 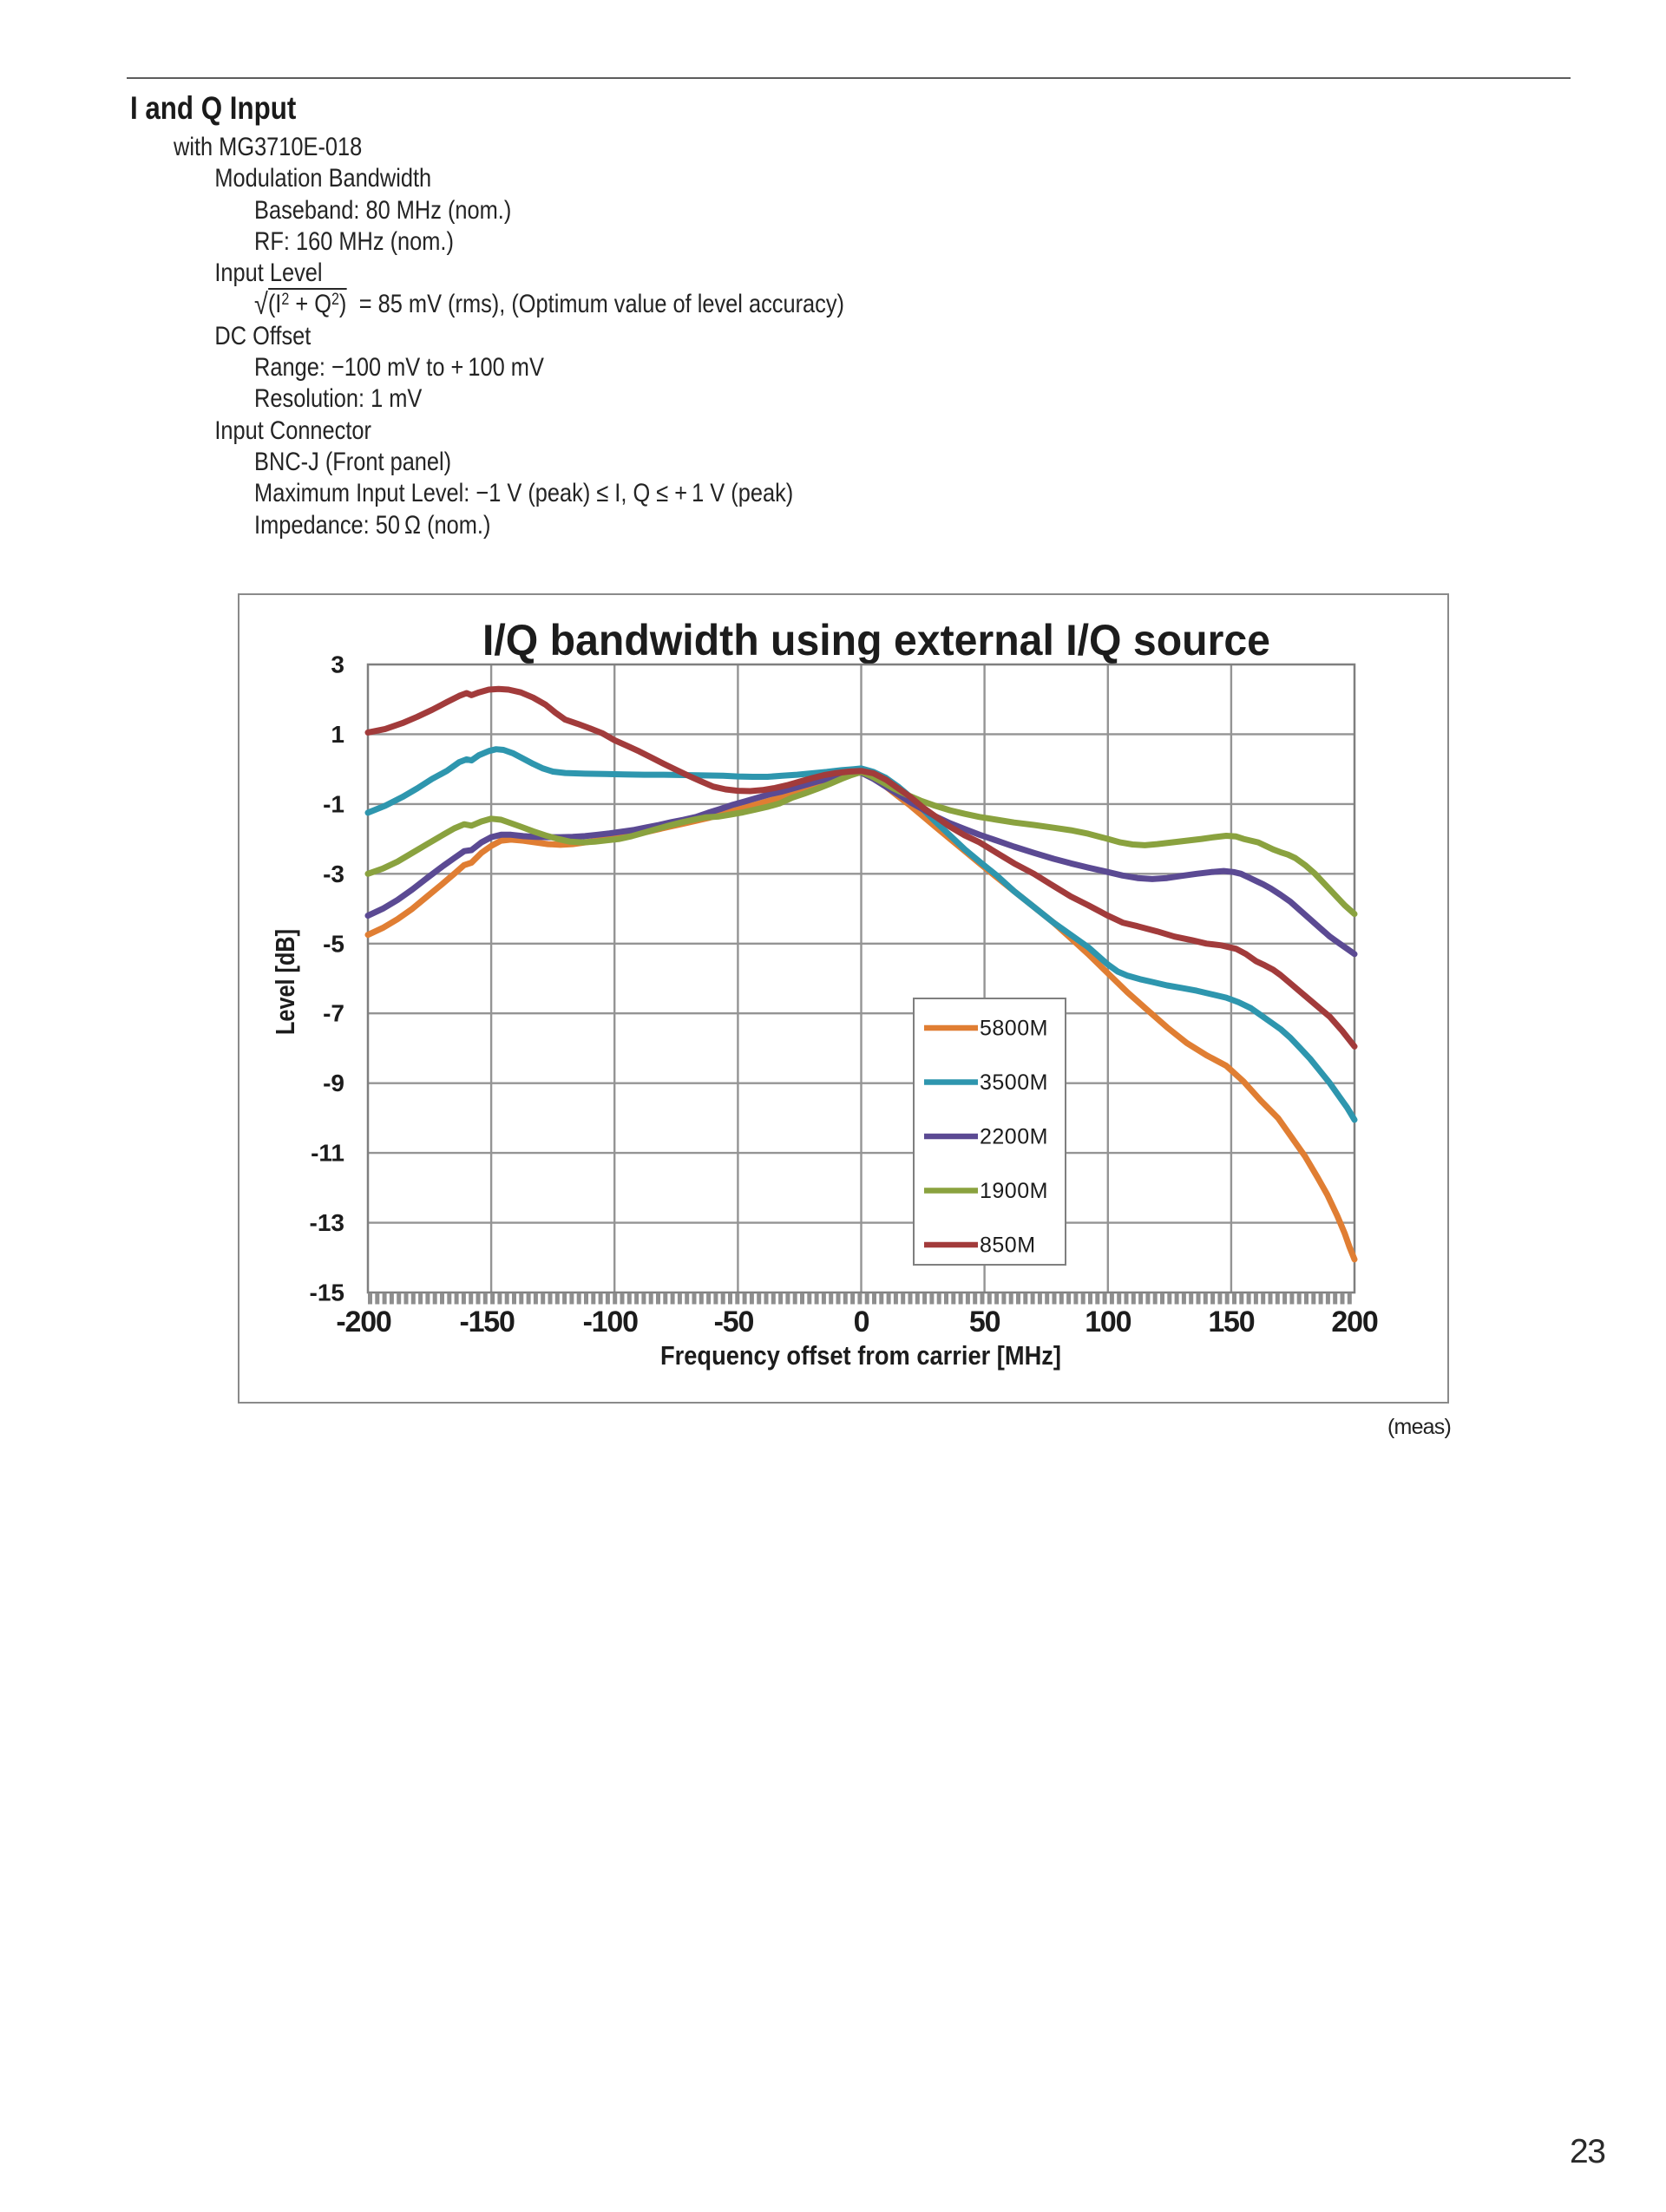 I want to click on svg-text: -100, so click(x=611, y=1322).